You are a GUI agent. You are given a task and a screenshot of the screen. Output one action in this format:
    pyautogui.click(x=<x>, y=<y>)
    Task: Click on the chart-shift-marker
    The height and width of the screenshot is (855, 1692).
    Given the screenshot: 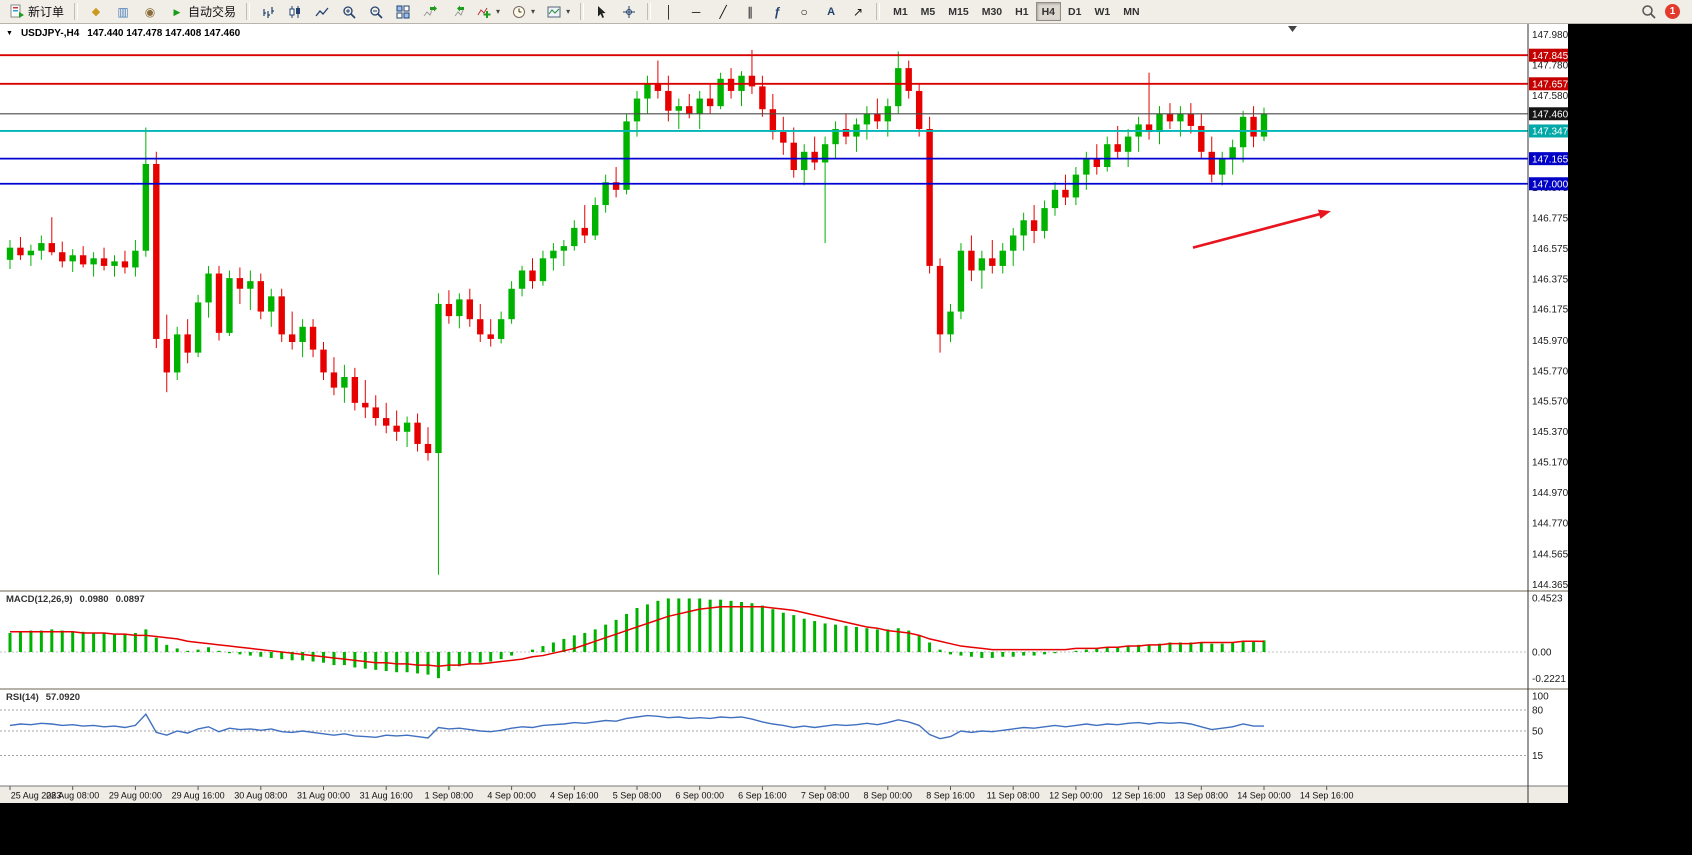 What is the action you would take?
    pyautogui.click(x=1292, y=29)
    